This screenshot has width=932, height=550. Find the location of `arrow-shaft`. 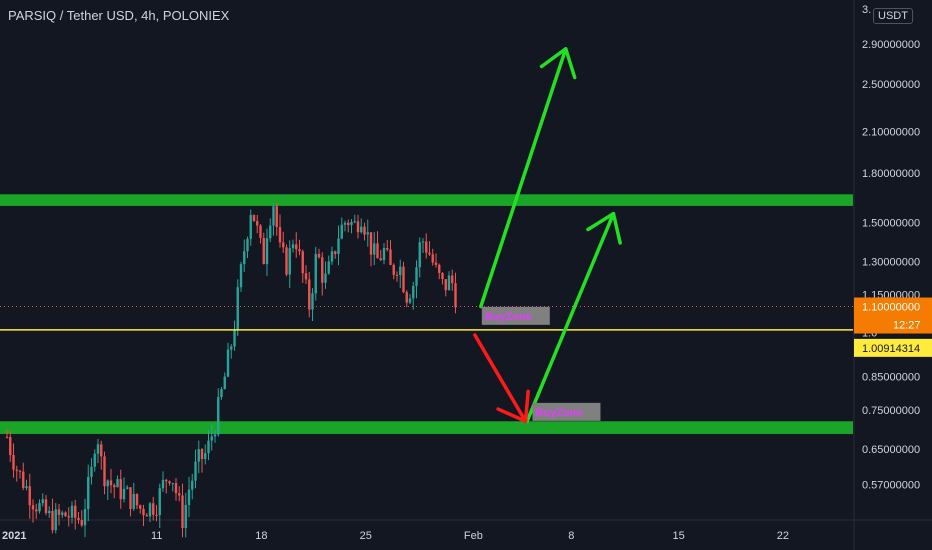

arrow-shaft is located at coordinates (523, 178).